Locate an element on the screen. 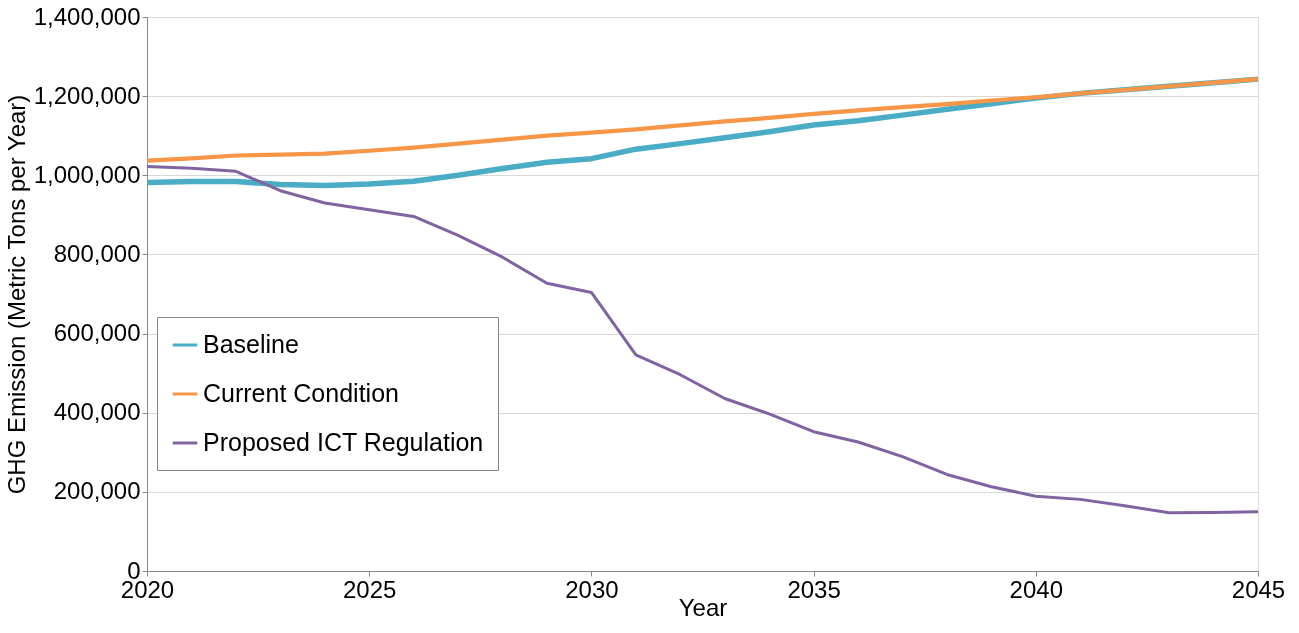 This screenshot has width=1299, height=633. y-tick-label: 400,000 is located at coordinates (97, 412).